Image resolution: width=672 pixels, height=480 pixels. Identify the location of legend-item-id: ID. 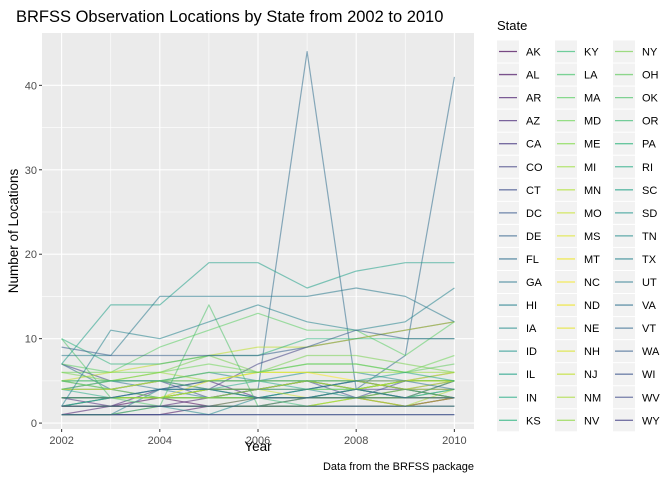
(517, 351).